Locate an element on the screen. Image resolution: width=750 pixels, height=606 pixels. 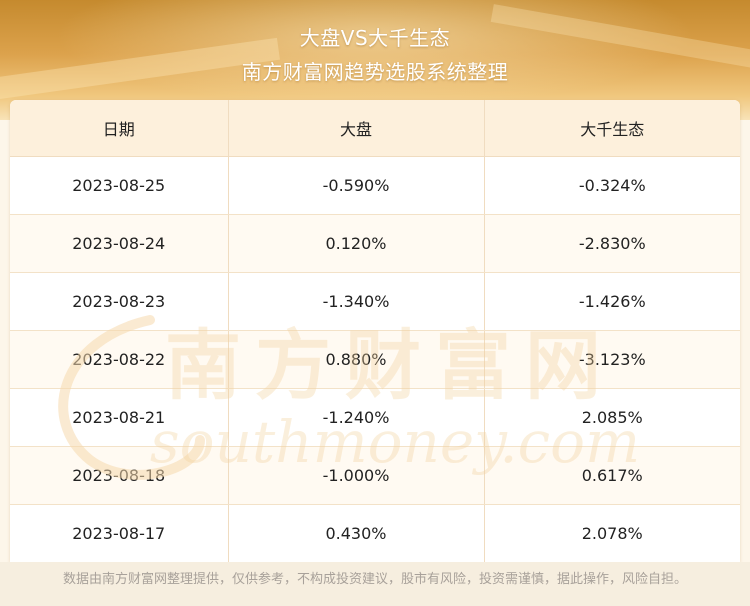
page-title: 大盘VS大千生态 is located at coordinates (375, 38).